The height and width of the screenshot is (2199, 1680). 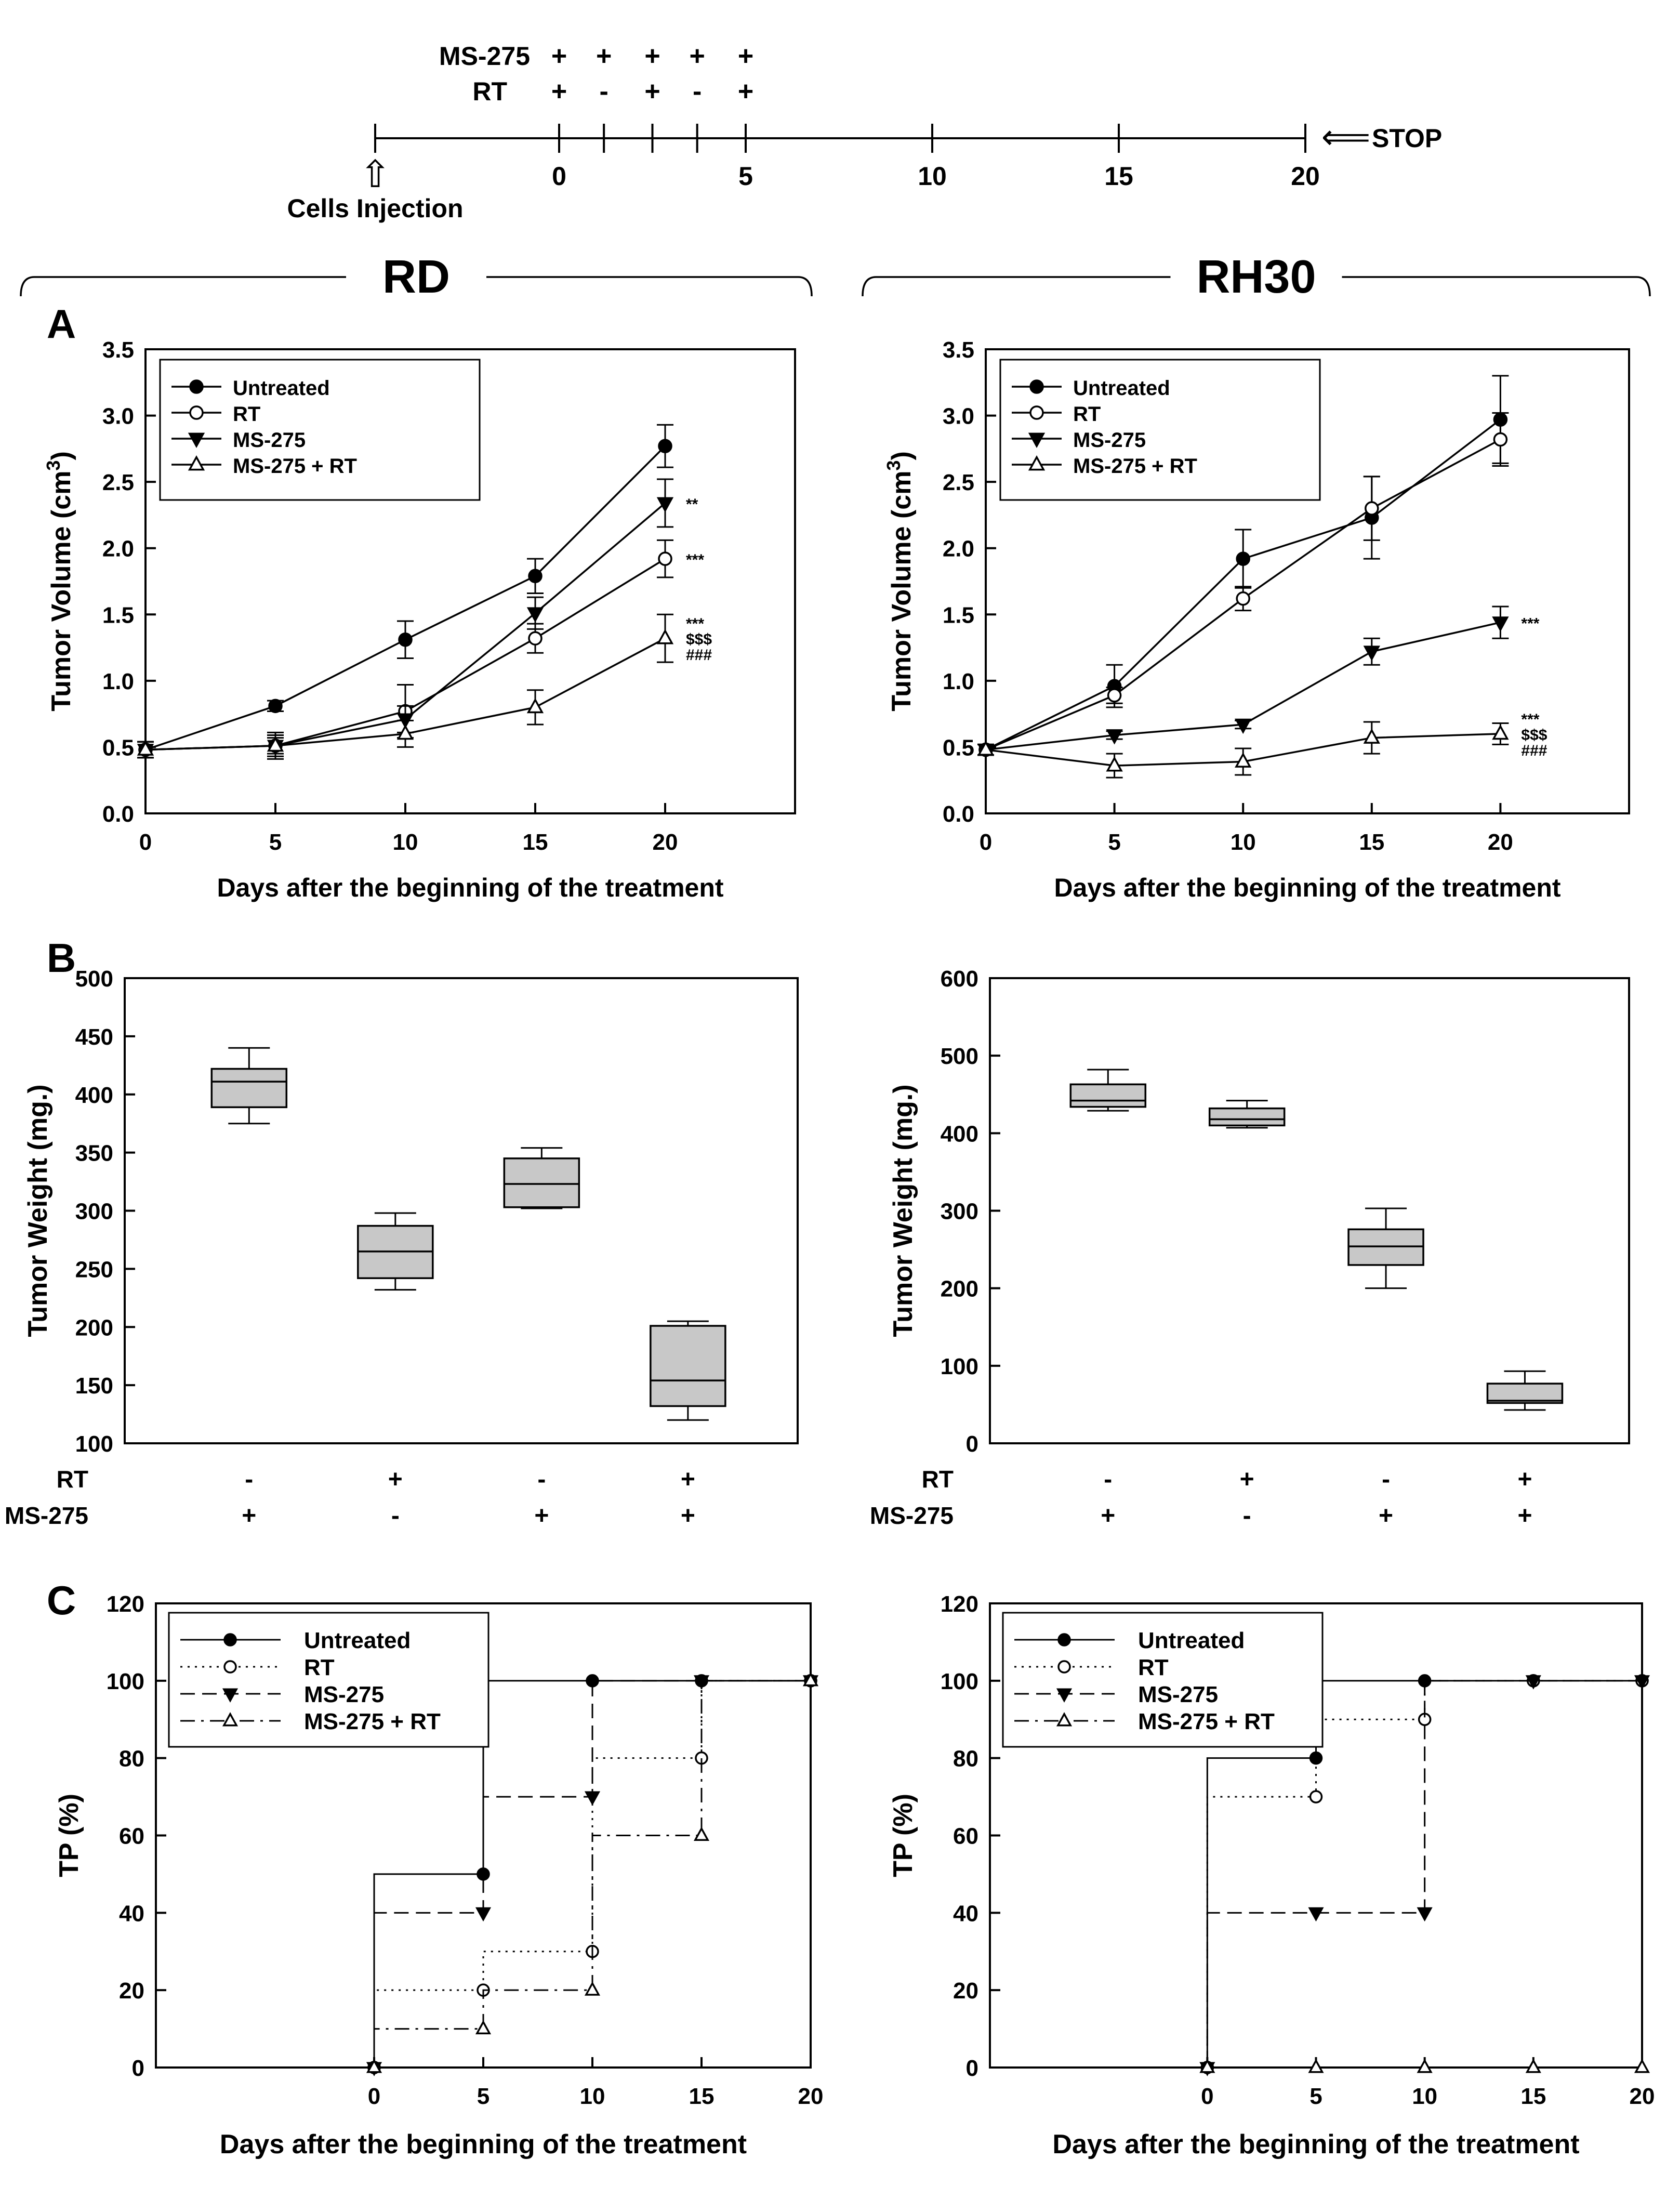 I want to click on y-tick-label: 200, so click(x=959, y=1289).